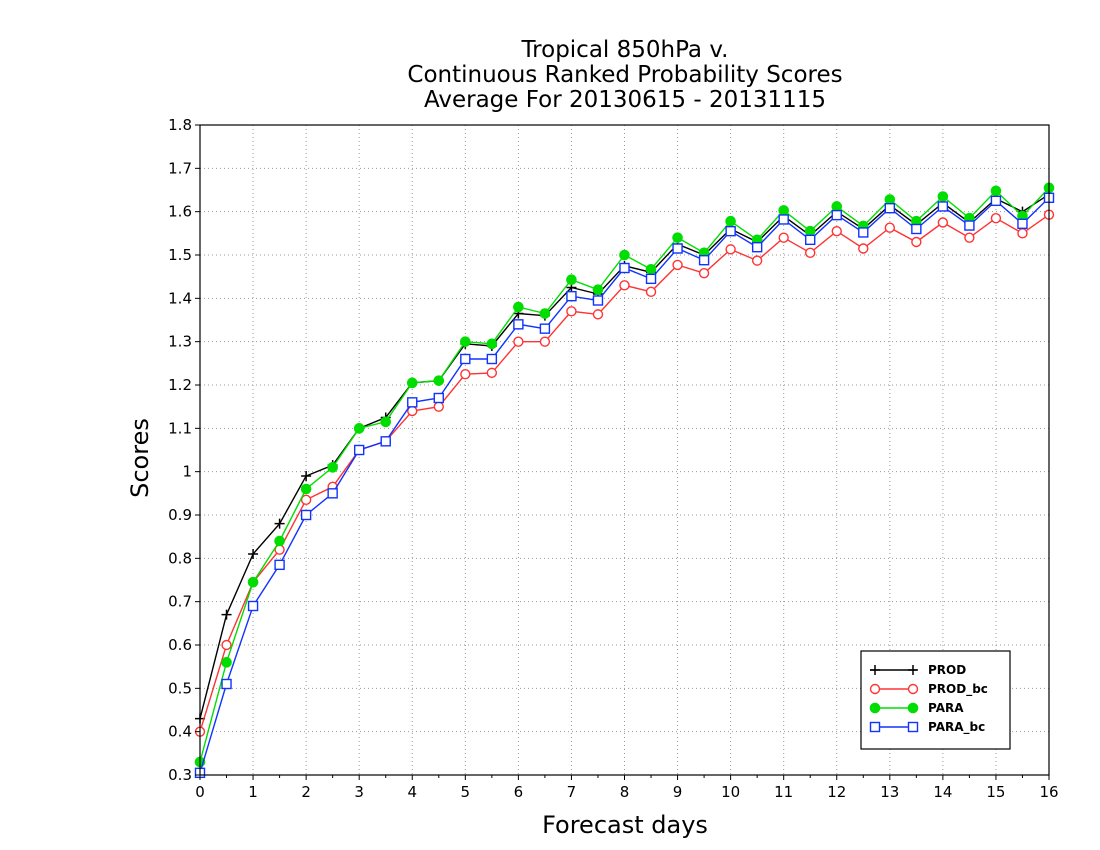 This screenshot has height=850, width=1100. Describe the element at coordinates (935, 700) in the screenshot. I see `legend: PROD PROD_bc PARA PARA_bc` at that location.